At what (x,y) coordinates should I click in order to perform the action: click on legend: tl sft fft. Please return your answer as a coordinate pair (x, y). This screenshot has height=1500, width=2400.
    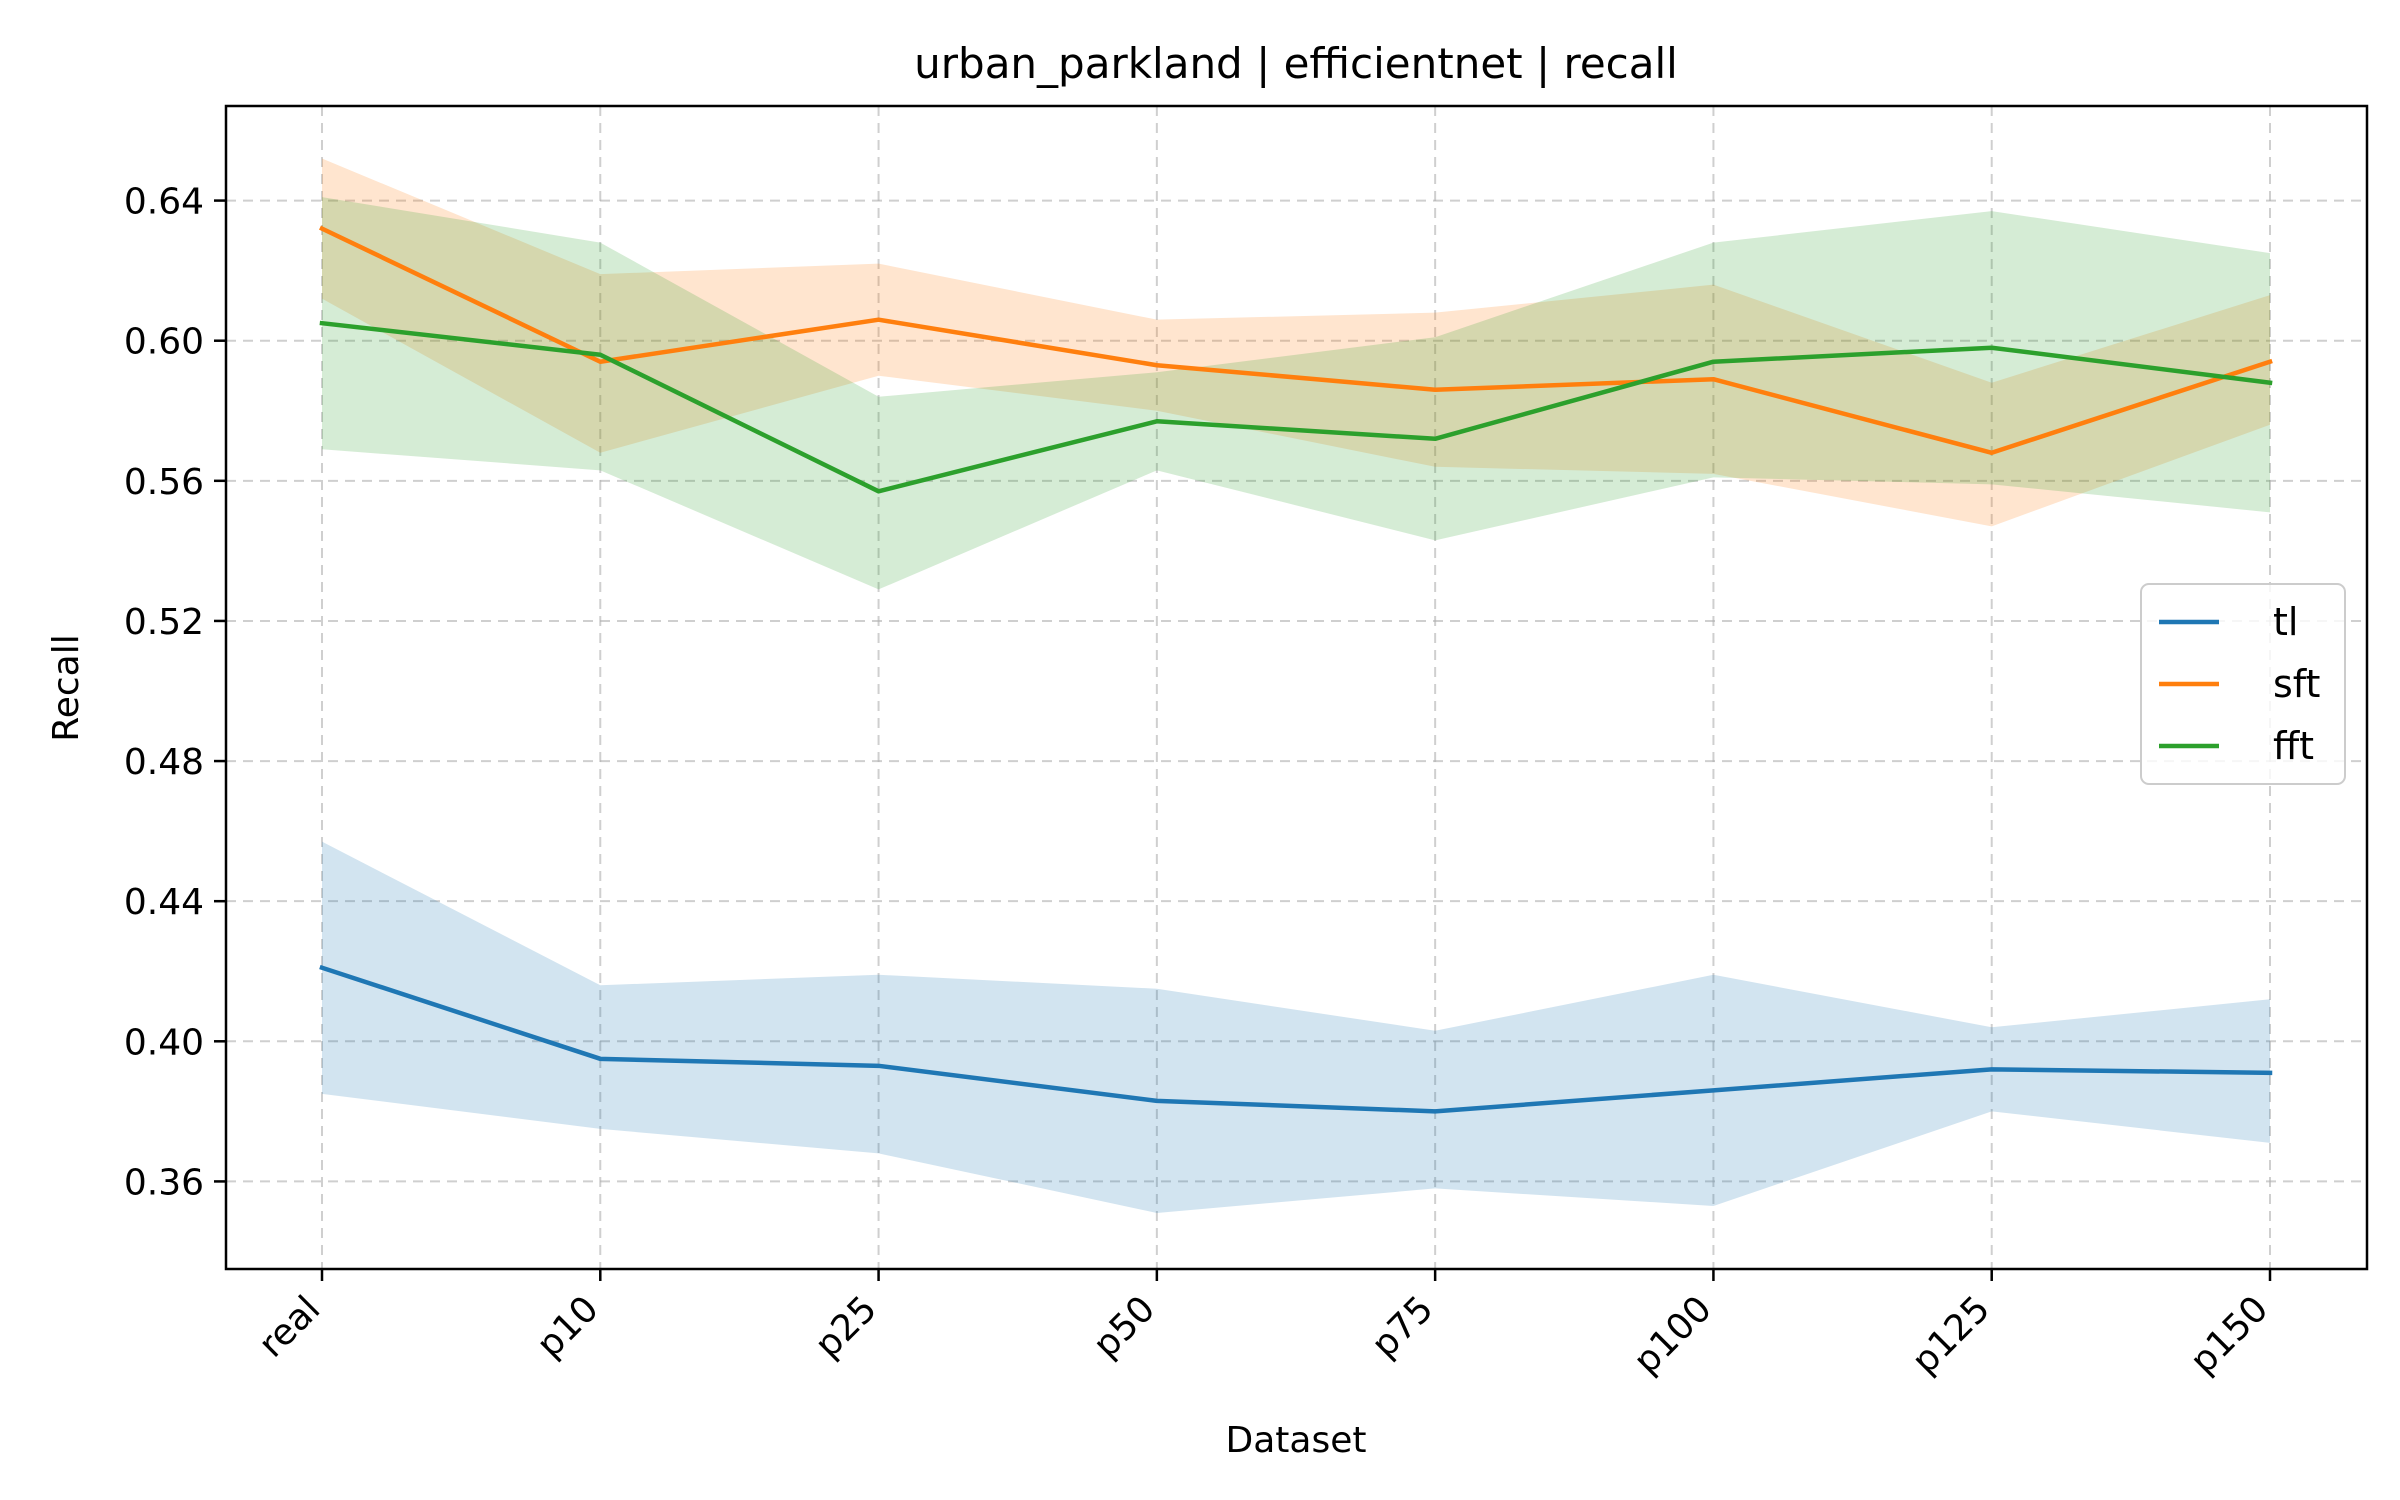
    Looking at the image, I should click on (2243, 684).